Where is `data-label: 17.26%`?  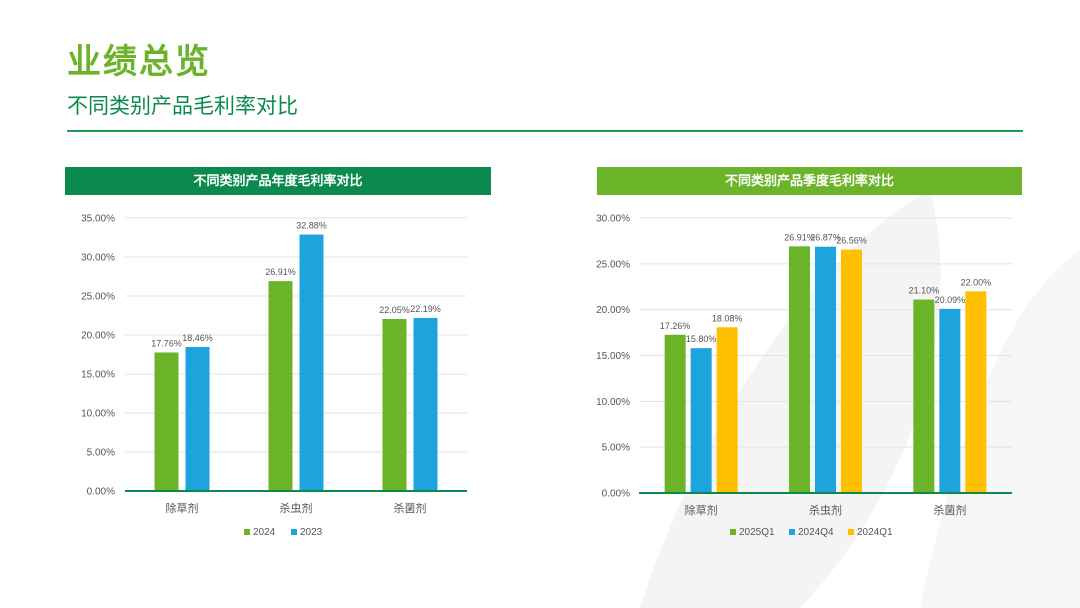 data-label: 17.26% is located at coordinates (675, 326).